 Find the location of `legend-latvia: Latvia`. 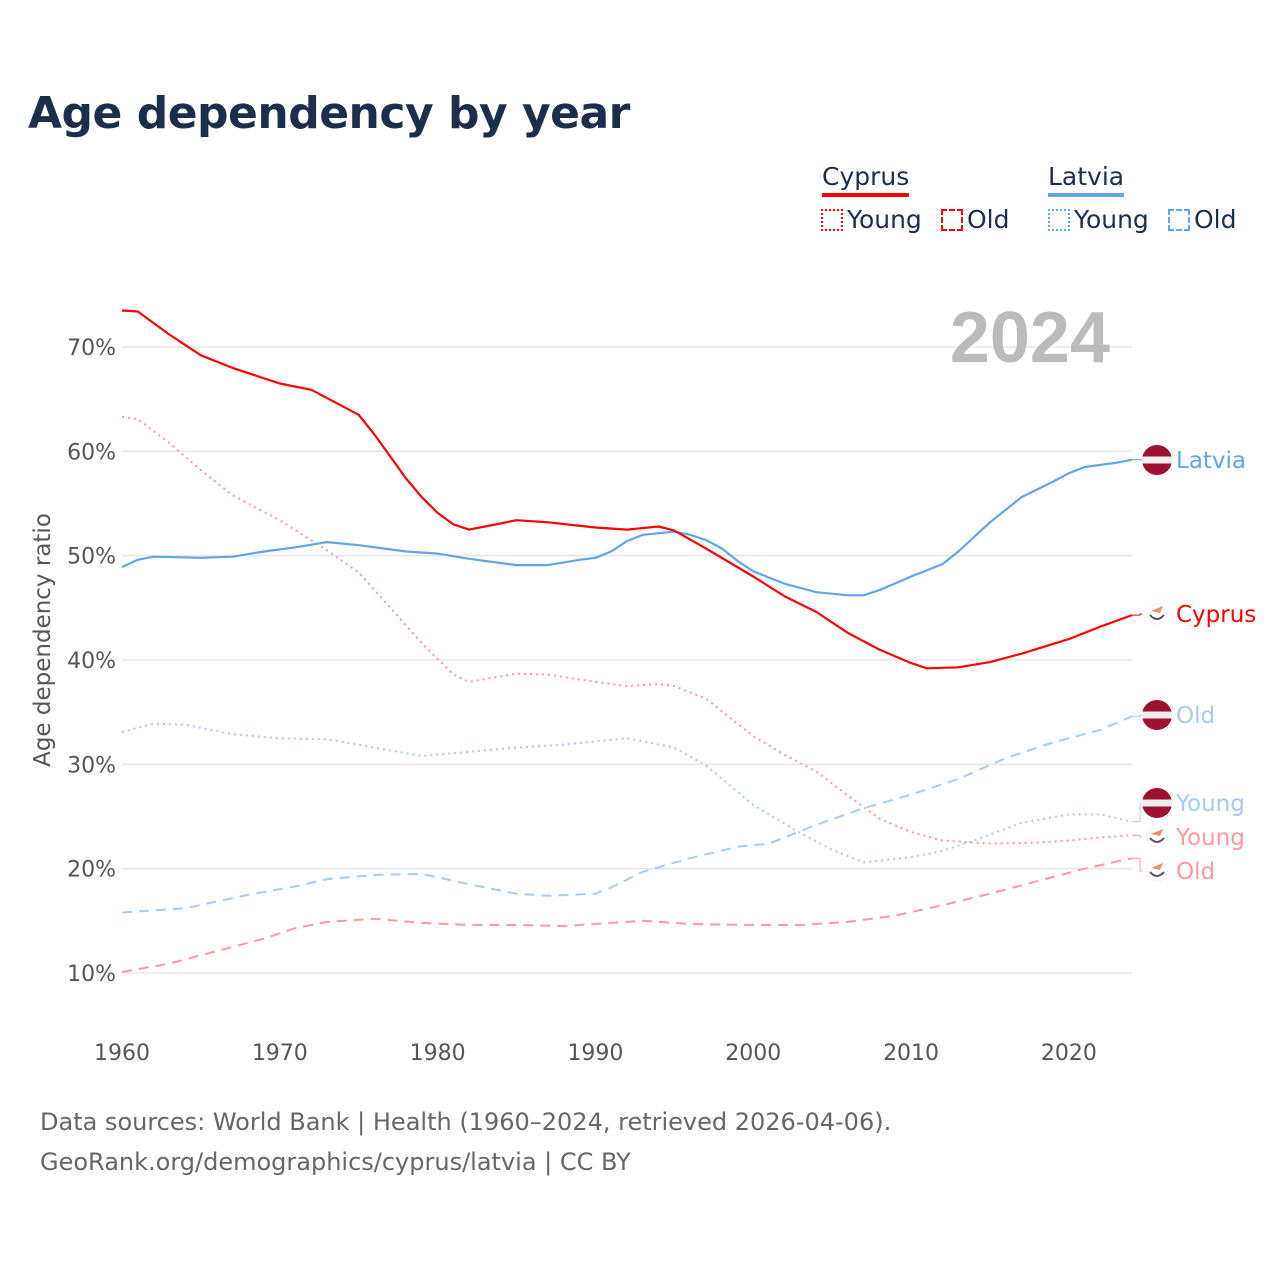

legend-latvia: Latvia is located at coordinates (1086, 179).